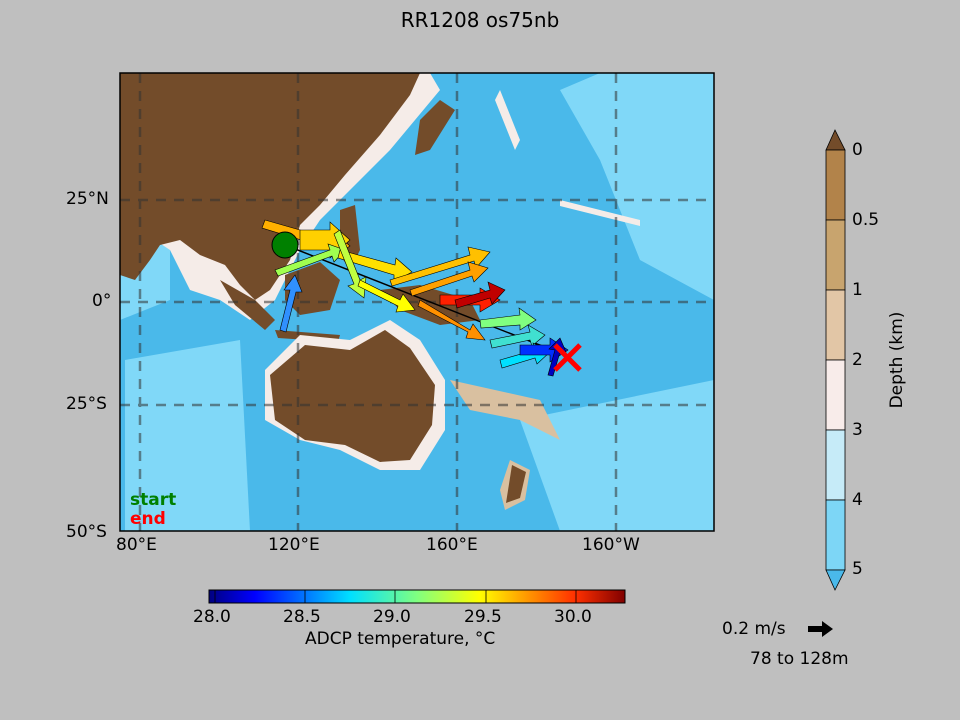 The height and width of the screenshot is (720, 960). I want to click on legend-end: end, so click(148, 519).